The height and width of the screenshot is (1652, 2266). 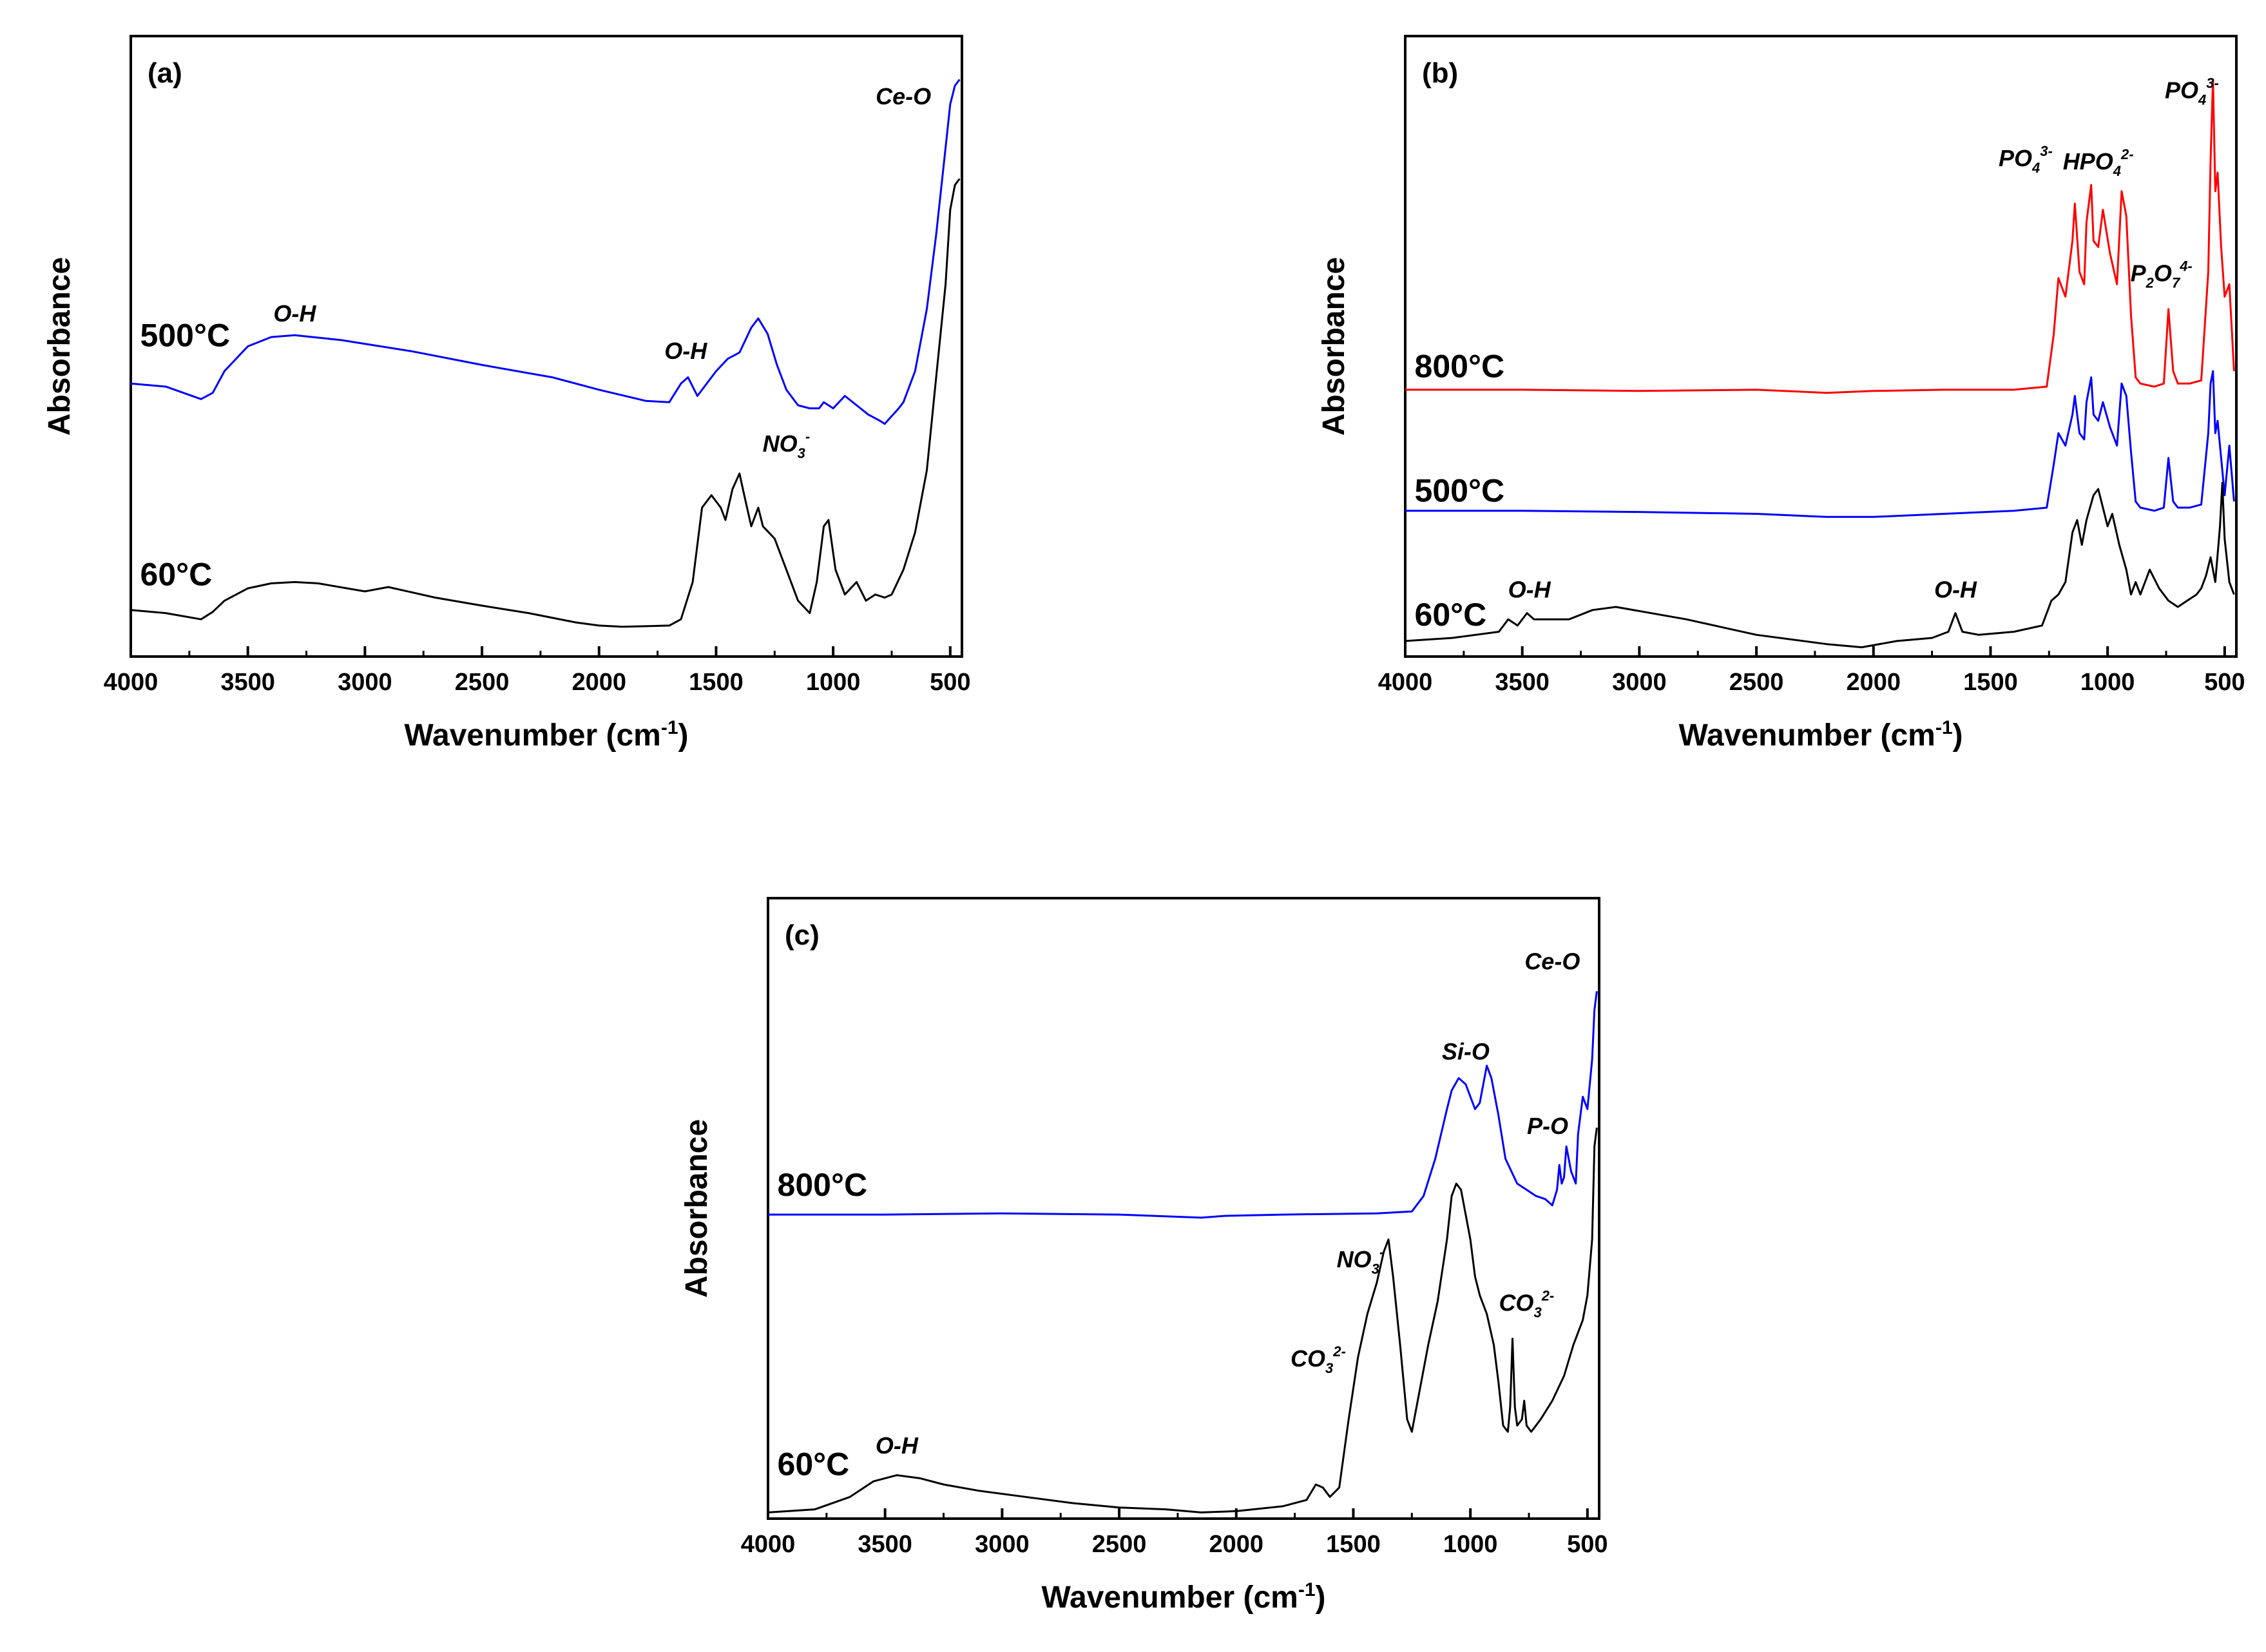 I want to click on peak-annotation: NO3-, so click(x=787, y=444).